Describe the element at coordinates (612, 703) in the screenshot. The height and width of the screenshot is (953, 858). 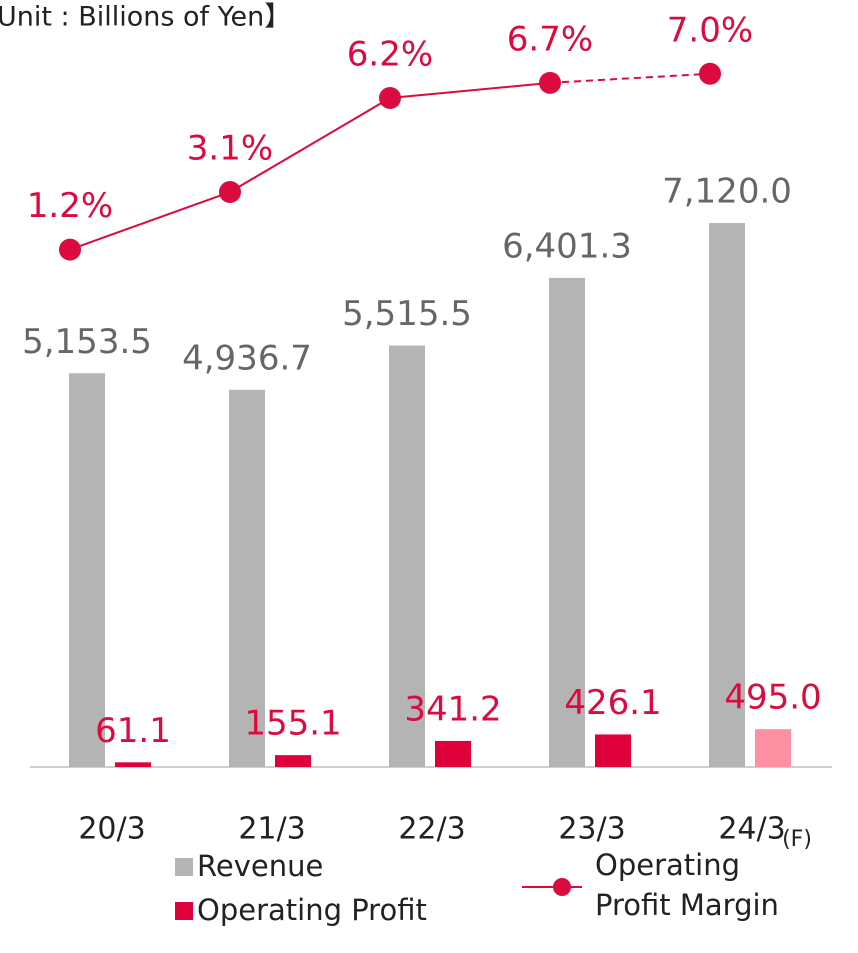
I see `data-label: 426.1` at that location.